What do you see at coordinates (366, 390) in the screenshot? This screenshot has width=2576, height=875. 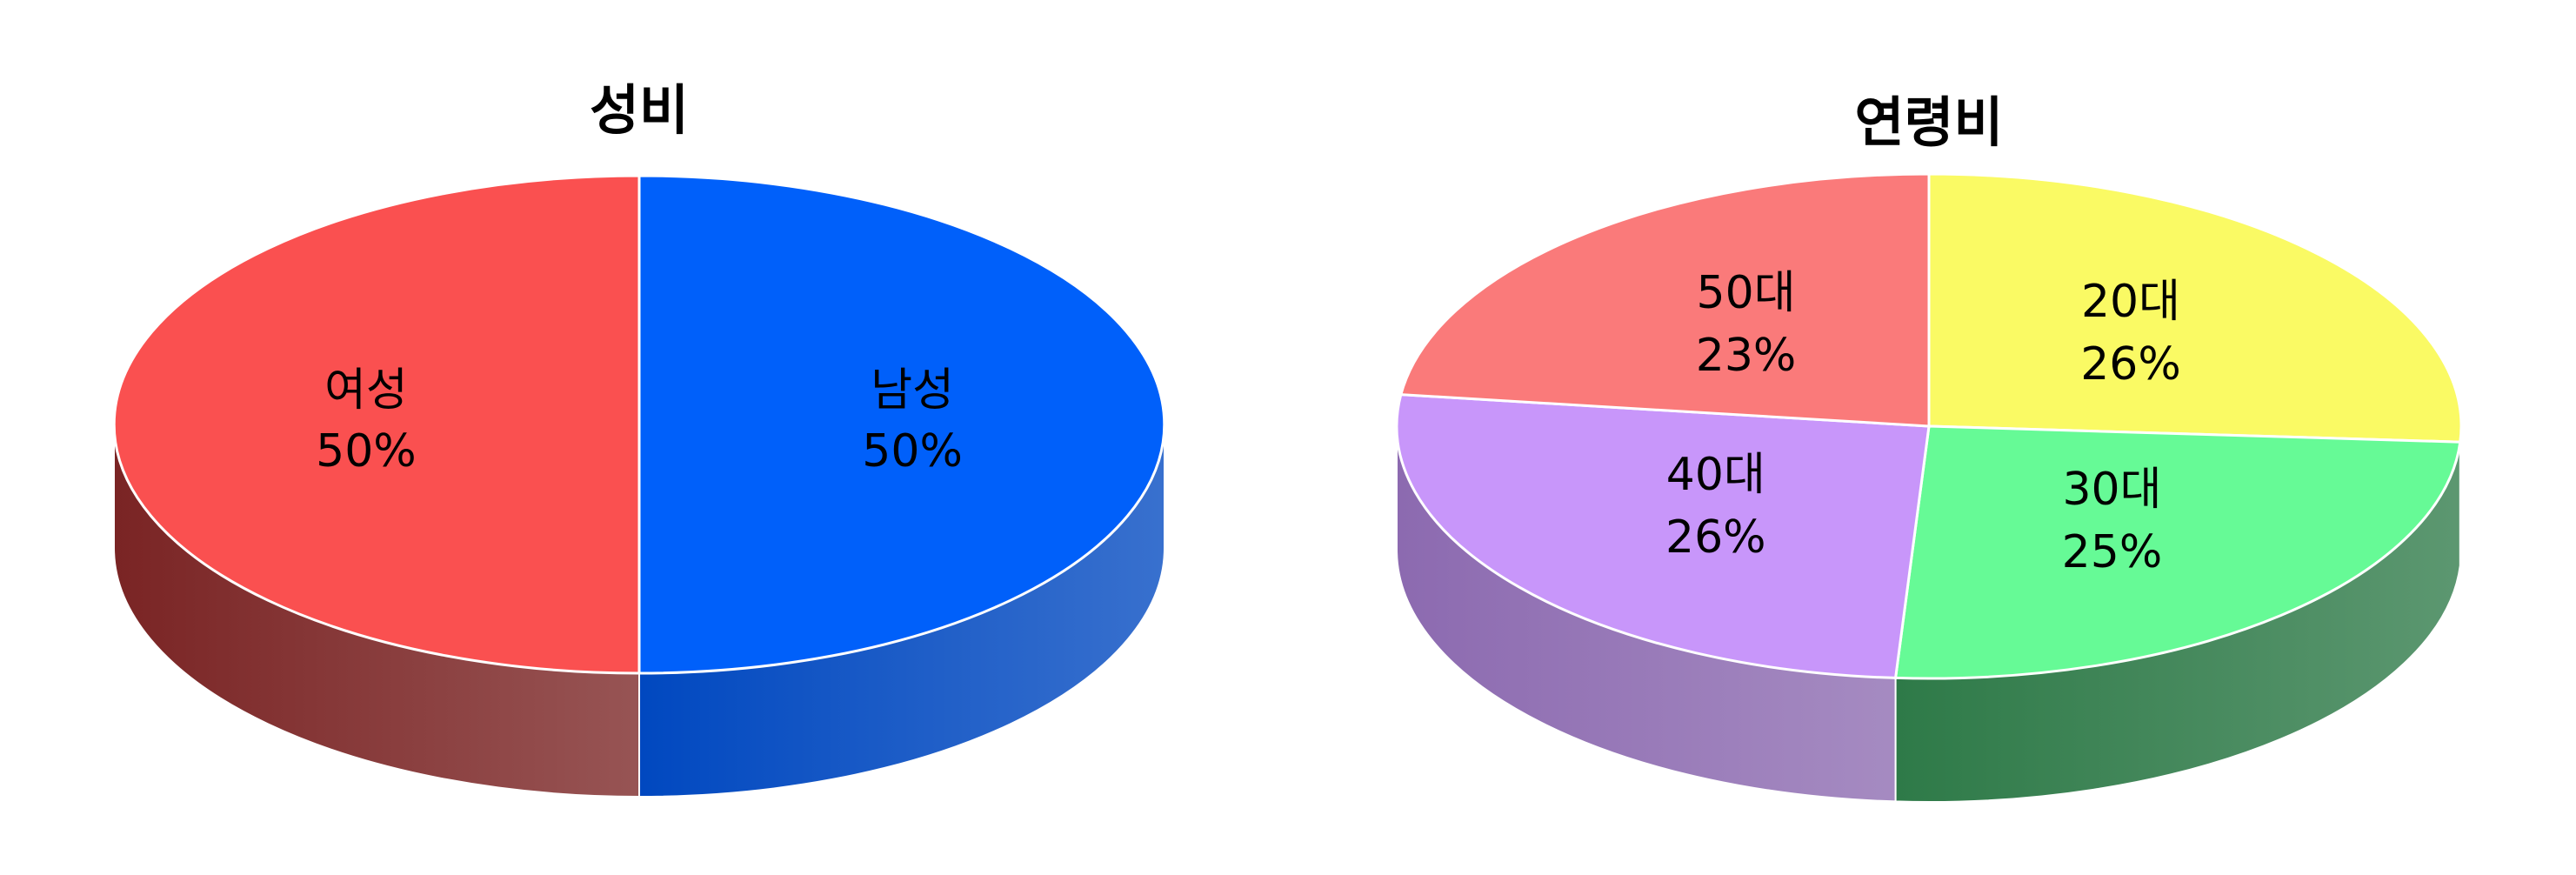 I see `slice-category-label: 여성` at bounding box center [366, 390].